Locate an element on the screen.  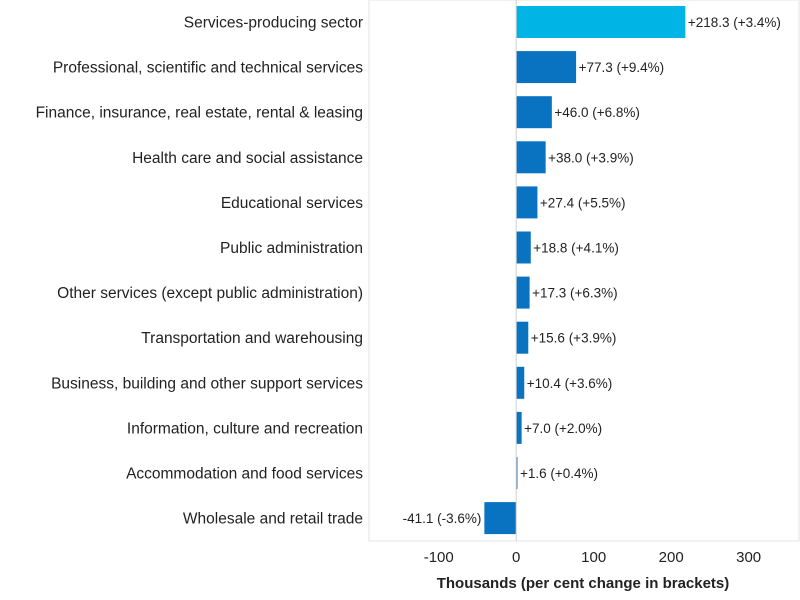
data-label: +38.0 (+3.9%) is located at coordinates (591, 157).